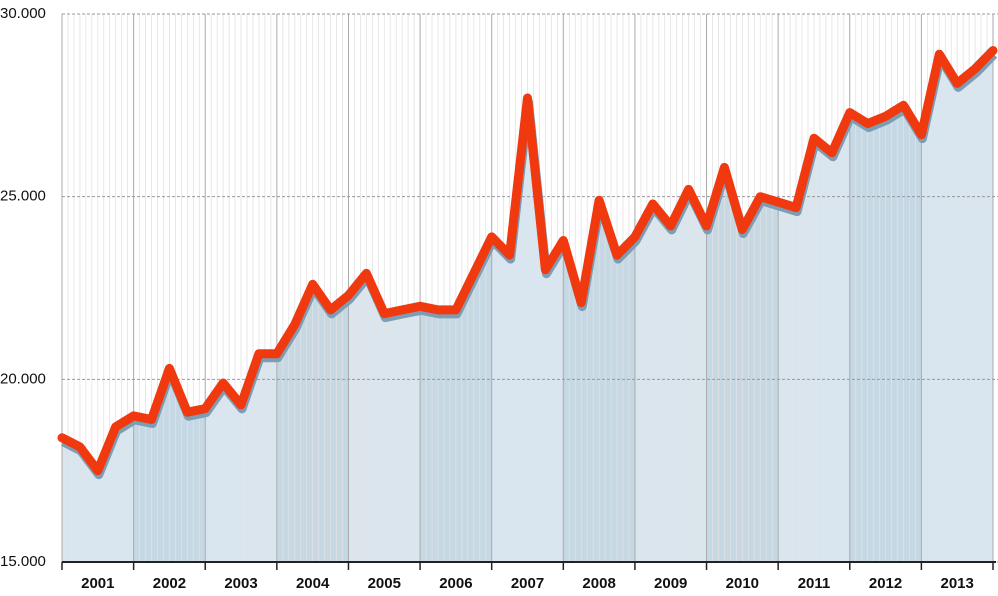 This screenshot has width=998, height=596. What do you see at coordinates (742, 583) in the screenshot?
I see `x-tick-label: 2010` at bounding box center [742, 583].